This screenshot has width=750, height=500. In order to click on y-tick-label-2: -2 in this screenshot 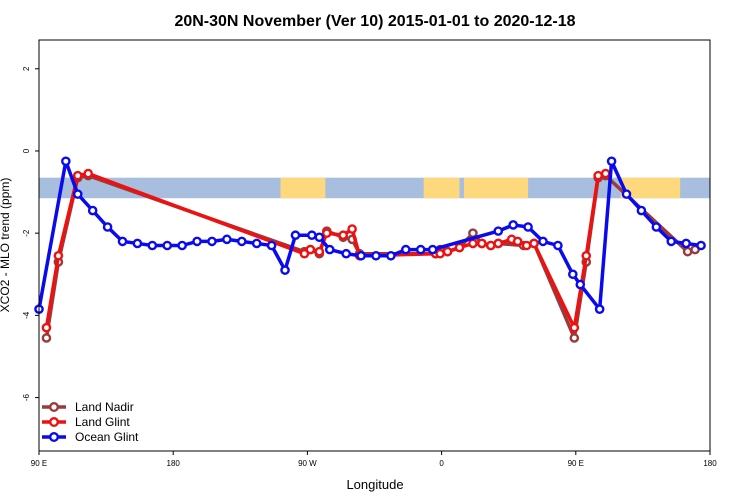, I will do `click(26, 233)`.